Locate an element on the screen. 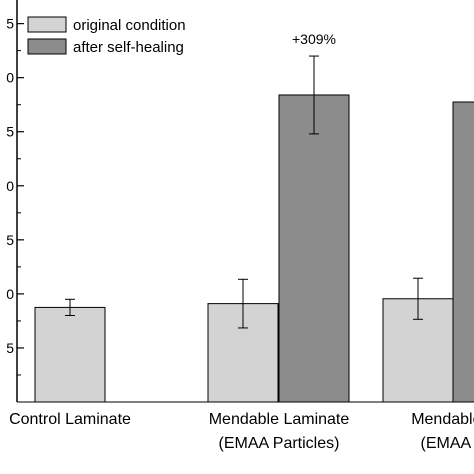 This screenshot has height=474, width=474. annotation-percent: +309% is located at coordinates (314, 39).